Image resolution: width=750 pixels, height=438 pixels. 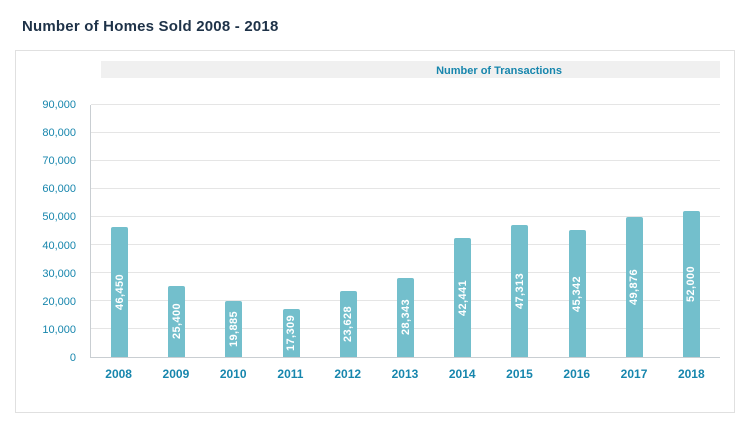 What do you see at coordinates (118, 374) in the screenshot?
I see `x-axis-tick-label: 2008` at bounding box center [118, 374].